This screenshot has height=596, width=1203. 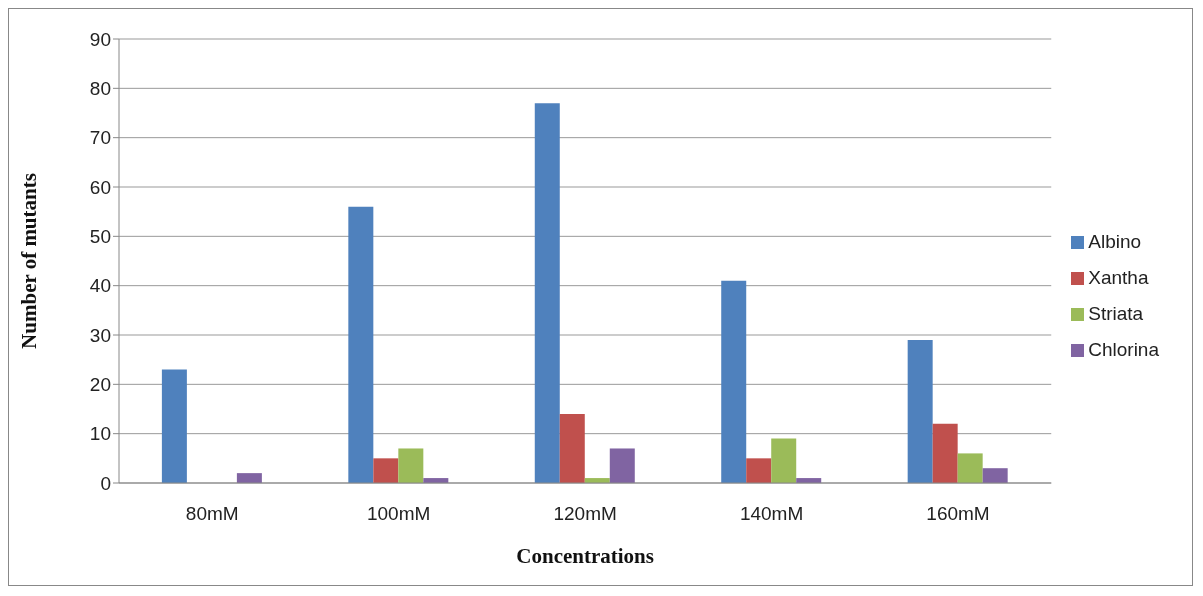 I want to click on legend-label: Albino, so click(x=1115, y=241).